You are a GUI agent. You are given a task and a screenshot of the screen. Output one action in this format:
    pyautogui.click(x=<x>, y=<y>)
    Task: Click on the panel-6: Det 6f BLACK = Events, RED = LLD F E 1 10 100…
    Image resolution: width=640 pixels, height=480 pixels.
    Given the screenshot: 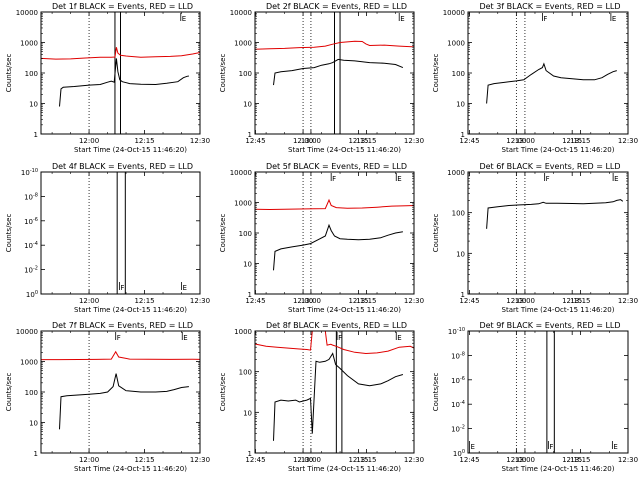 What is the action you would take?
    pyautogui.click(x=535, y=238)
    